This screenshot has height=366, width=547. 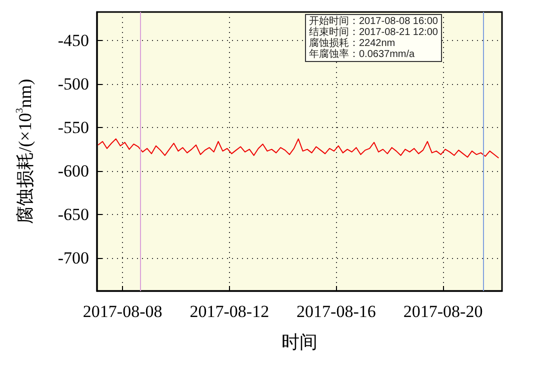 I want to click on y-tick-label: -700, so click(x=73, y=258).